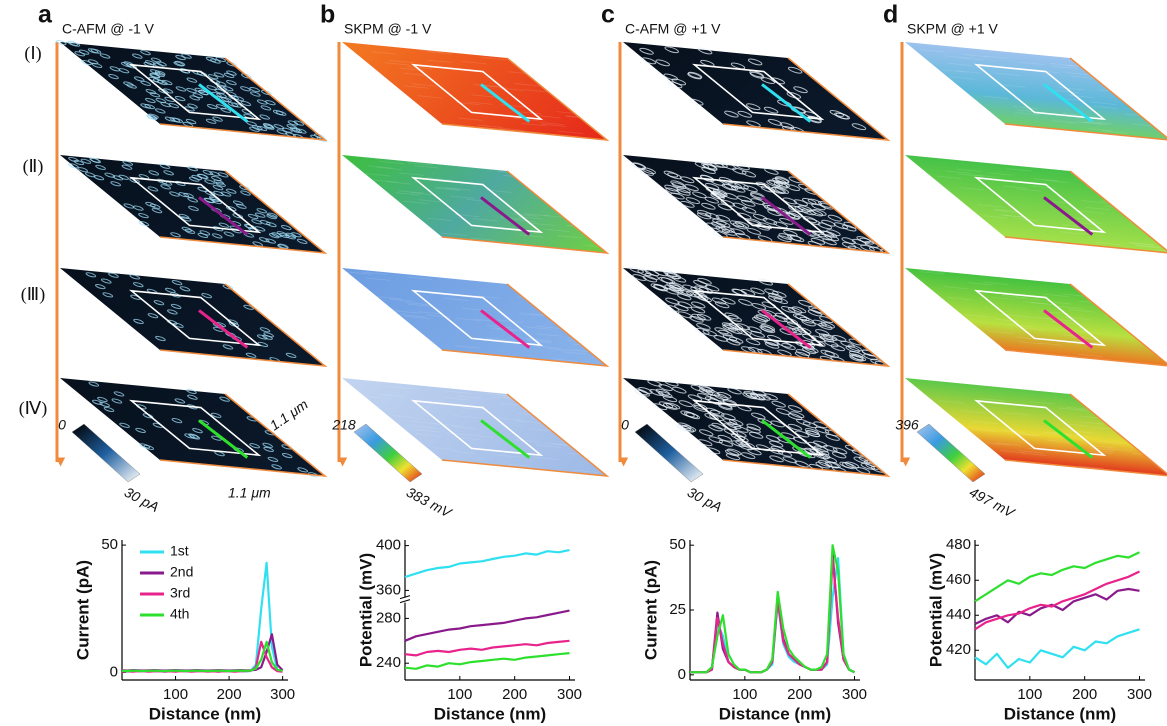  Describe the element at coordinates (907, 425) in the screenshot. I see `colorbar-min: 396` at that location.